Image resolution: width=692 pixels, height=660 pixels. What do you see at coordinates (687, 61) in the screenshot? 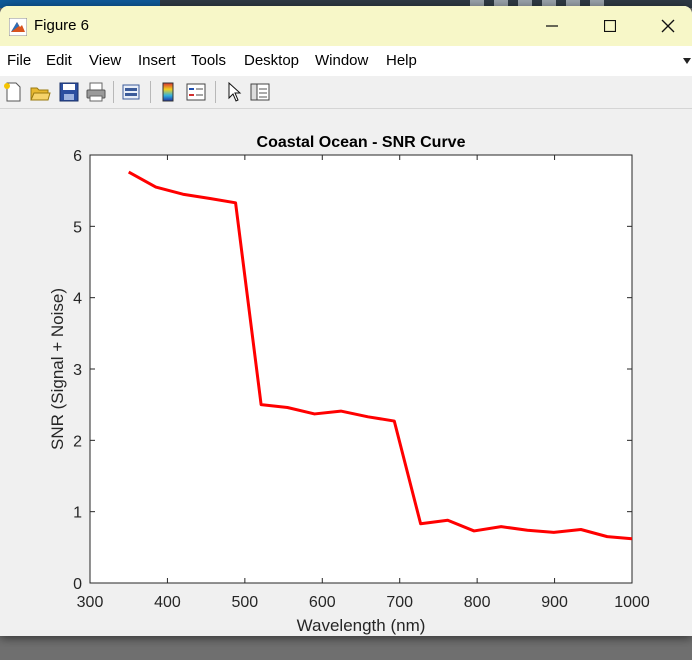
I see `toolstrip-arrow-icon` at bounding box center [687, 61].